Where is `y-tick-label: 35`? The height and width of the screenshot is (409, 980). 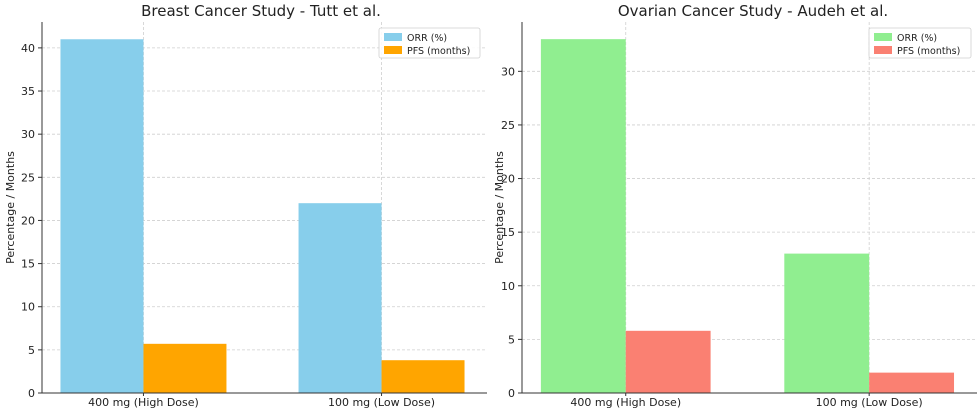
y-tick-label: 35 is located at coordinates (28, 91).